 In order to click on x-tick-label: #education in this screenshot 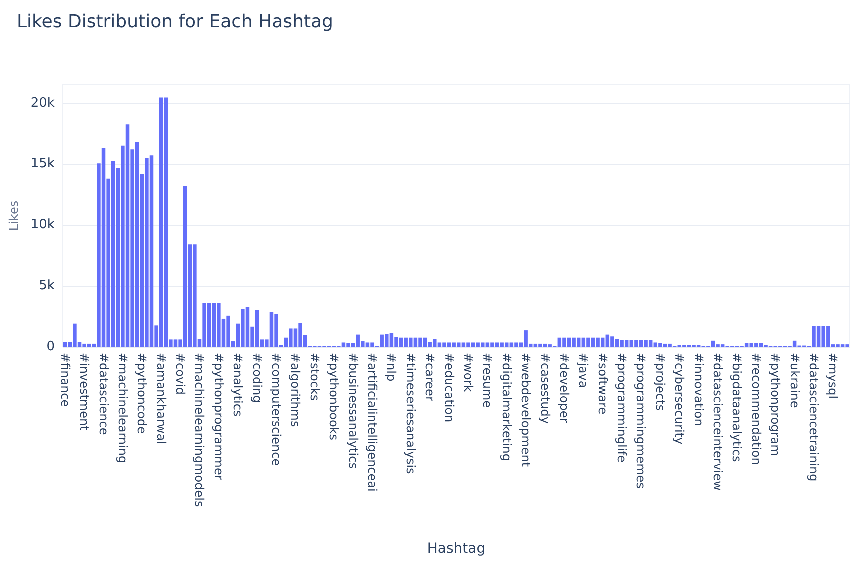, I will do `click(449, 388)`.